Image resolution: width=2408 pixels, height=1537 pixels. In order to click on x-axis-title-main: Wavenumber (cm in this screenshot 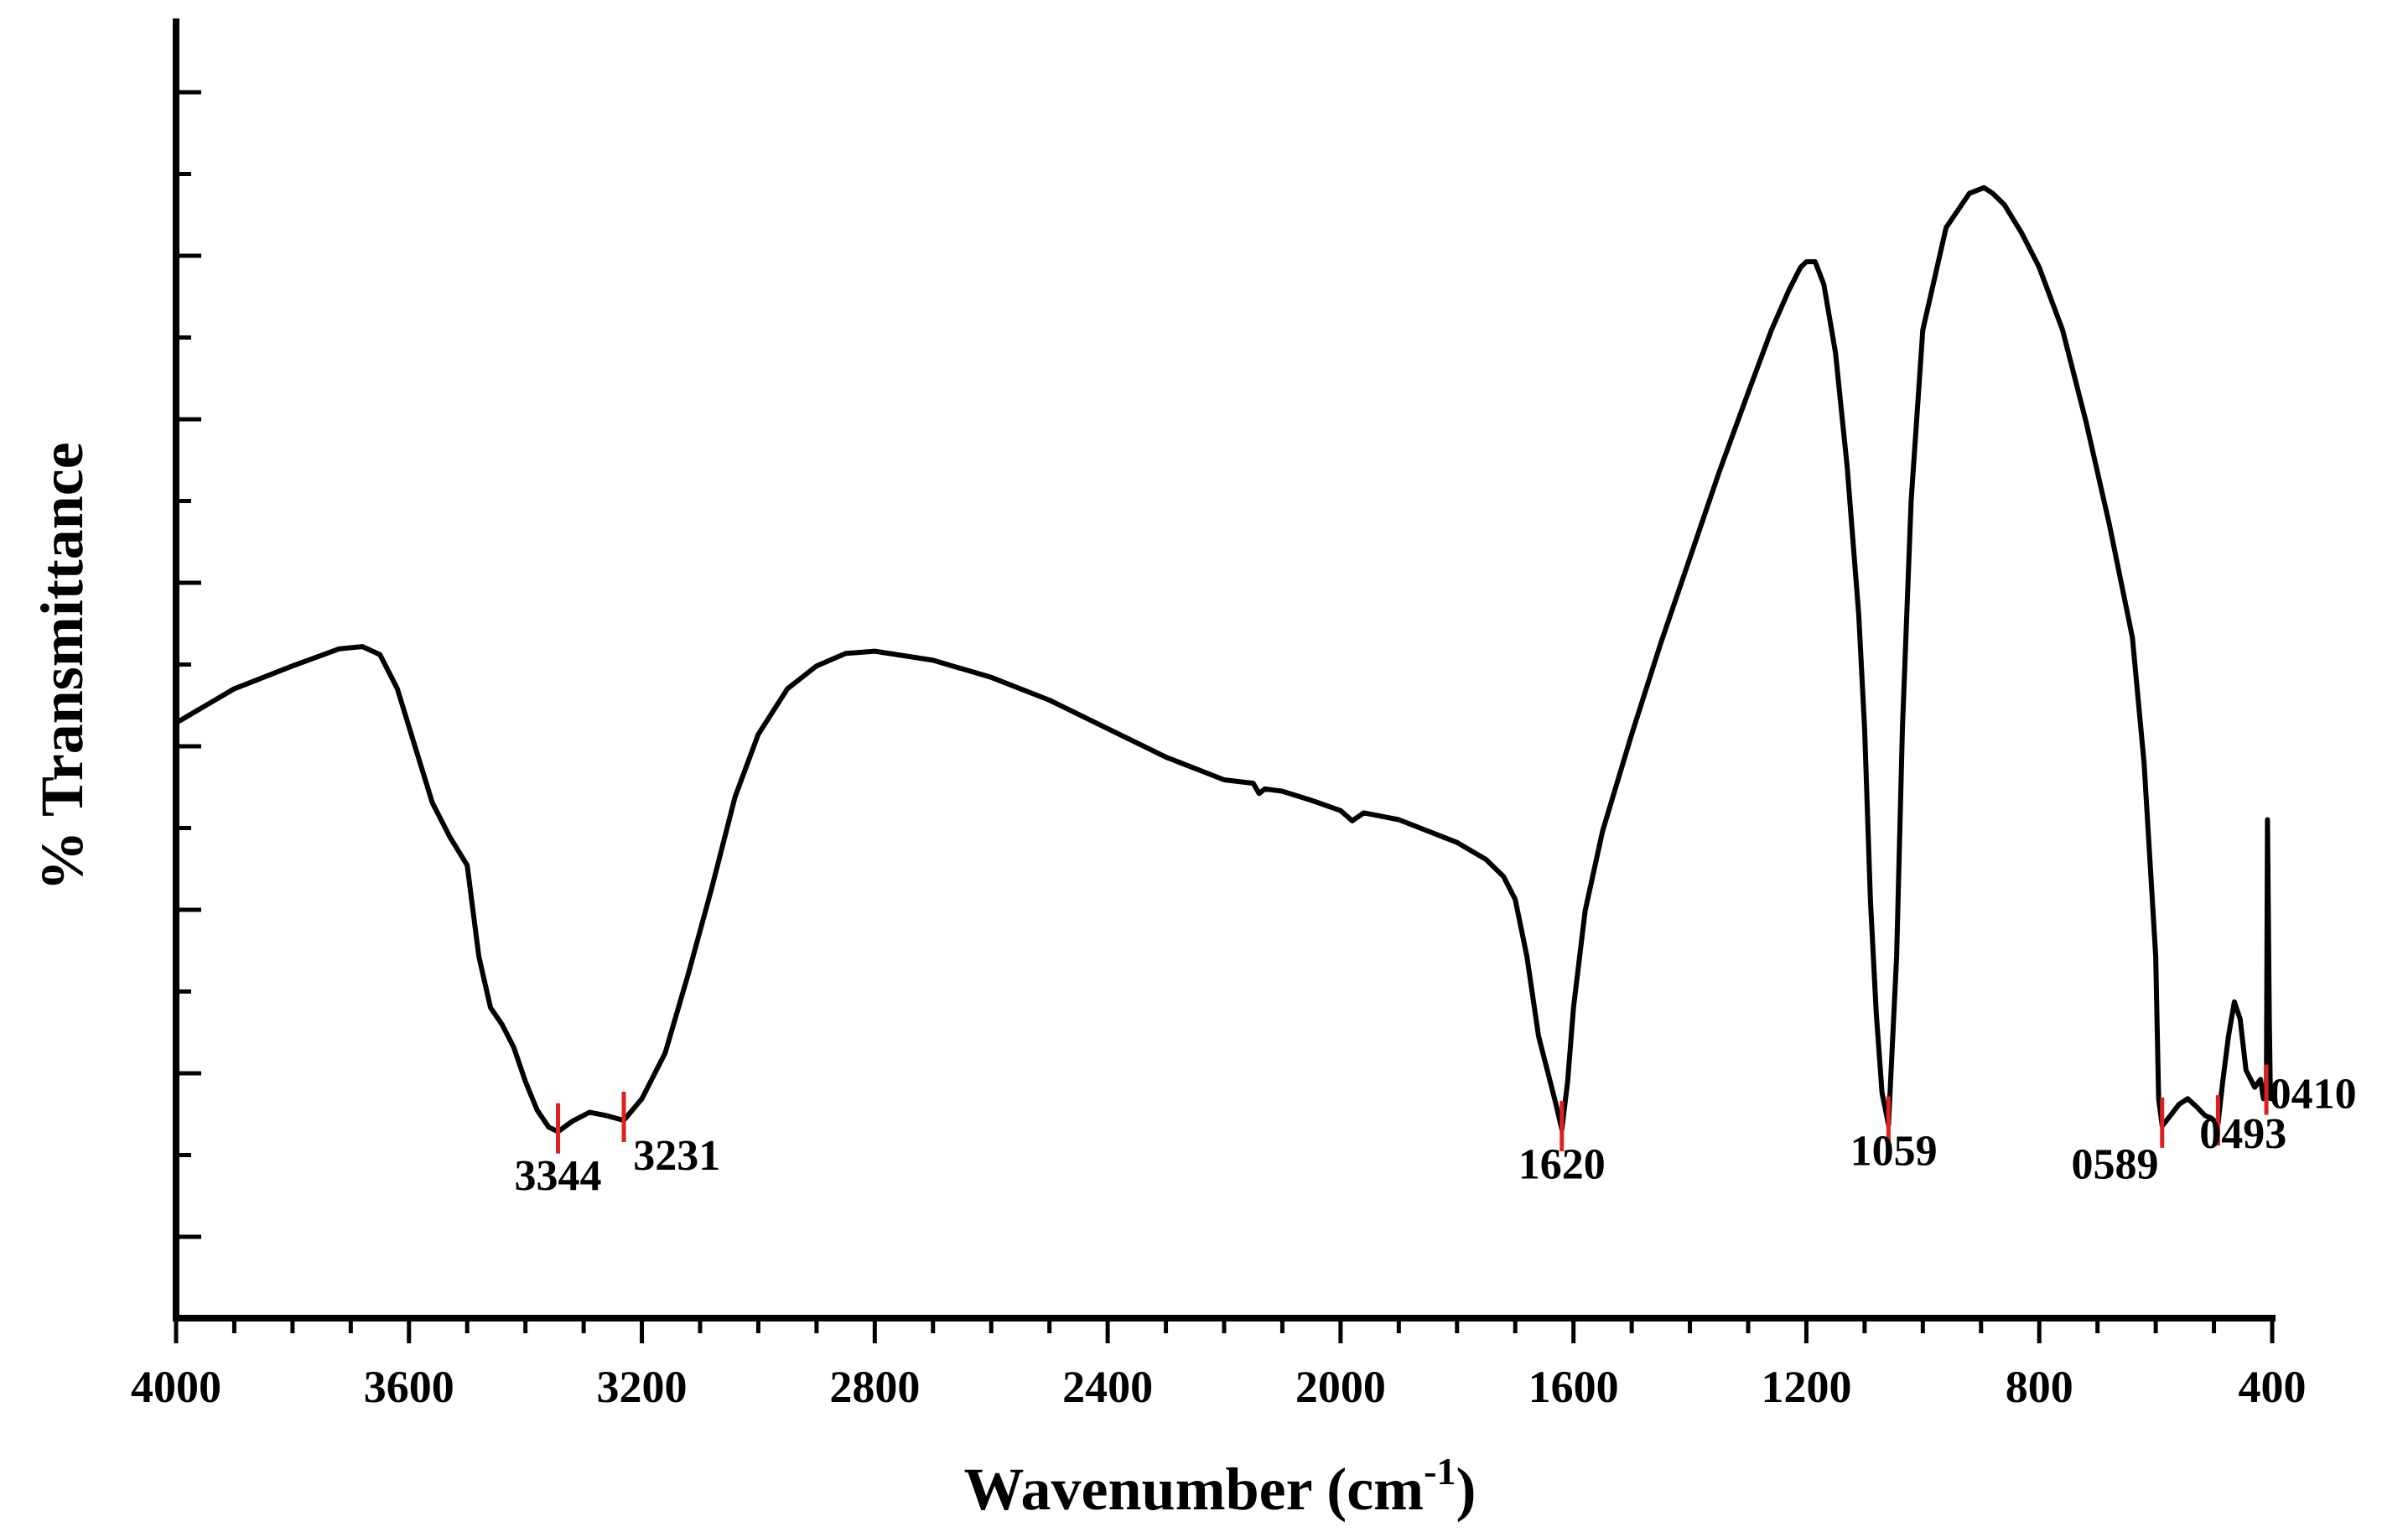, I will do `click(1194, 1489)`.